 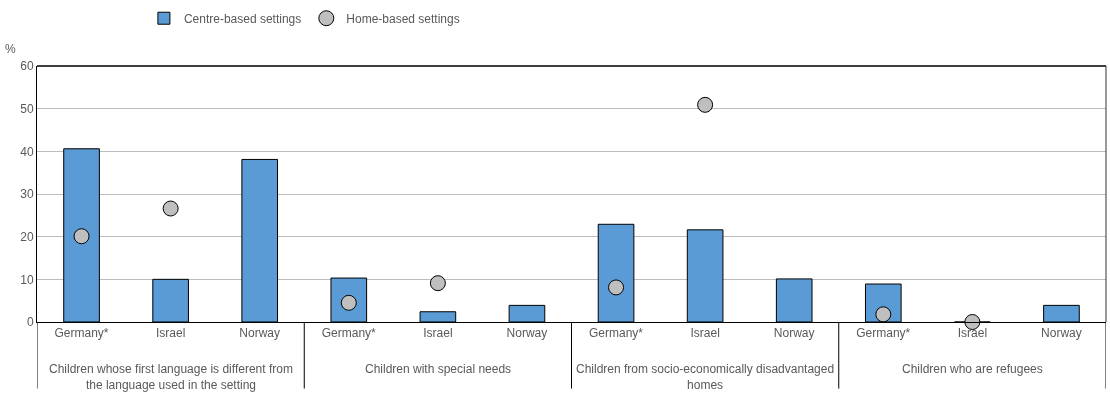 I want to click on text: Children from socio-economically disadvantaged homes, so click(x=705, y=377).